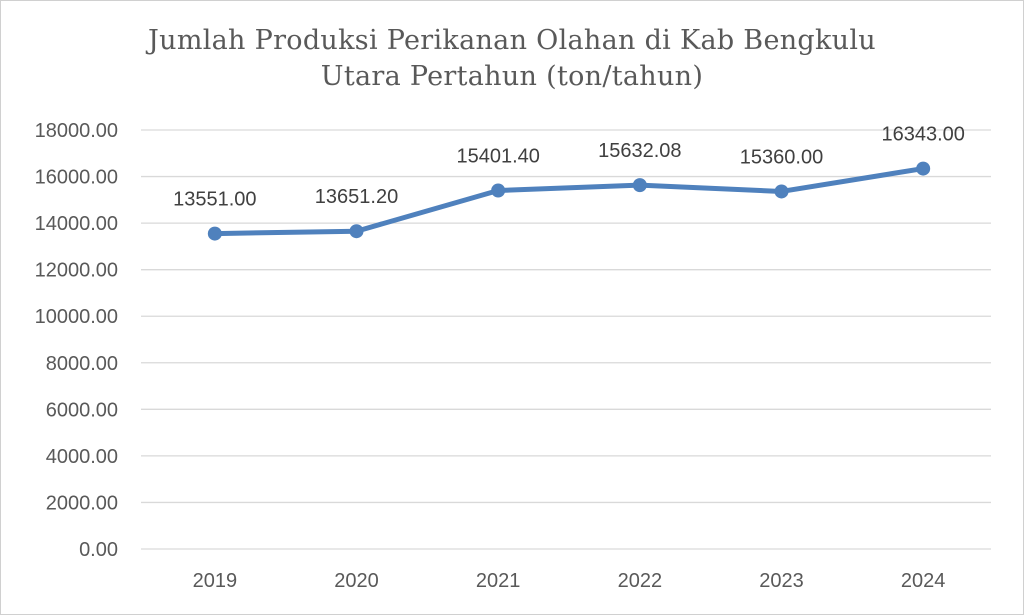  What do you see at coordinates (76, 131) in the screenshot?
I see `y-tick-label: 18000.00` at bounding box center [76, 131].